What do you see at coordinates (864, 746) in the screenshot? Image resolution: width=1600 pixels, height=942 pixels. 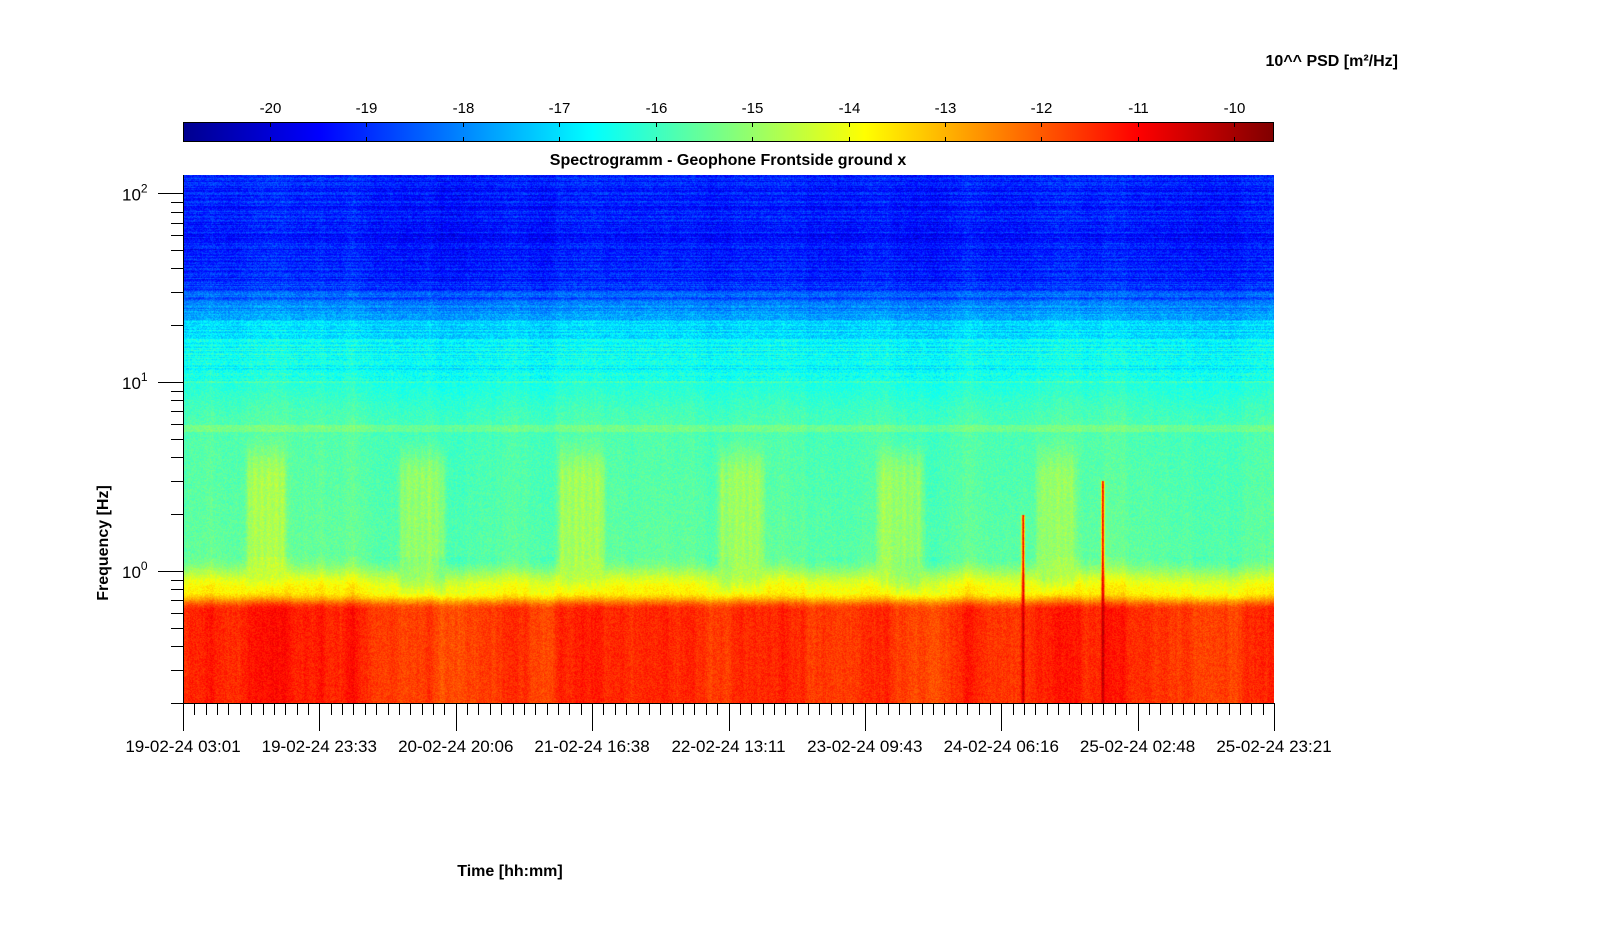 I see `x-tick-label: 23-02-24 09:43` at bounding box center [864, 746].